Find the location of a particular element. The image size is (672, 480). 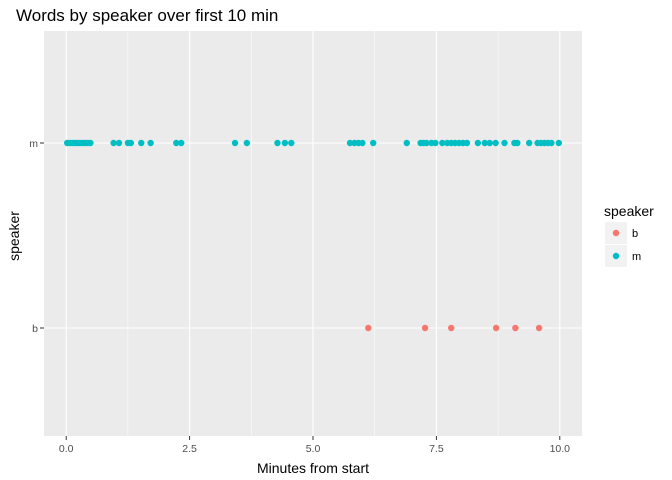

y-tick-label: m is located at coordinates (33, 144).